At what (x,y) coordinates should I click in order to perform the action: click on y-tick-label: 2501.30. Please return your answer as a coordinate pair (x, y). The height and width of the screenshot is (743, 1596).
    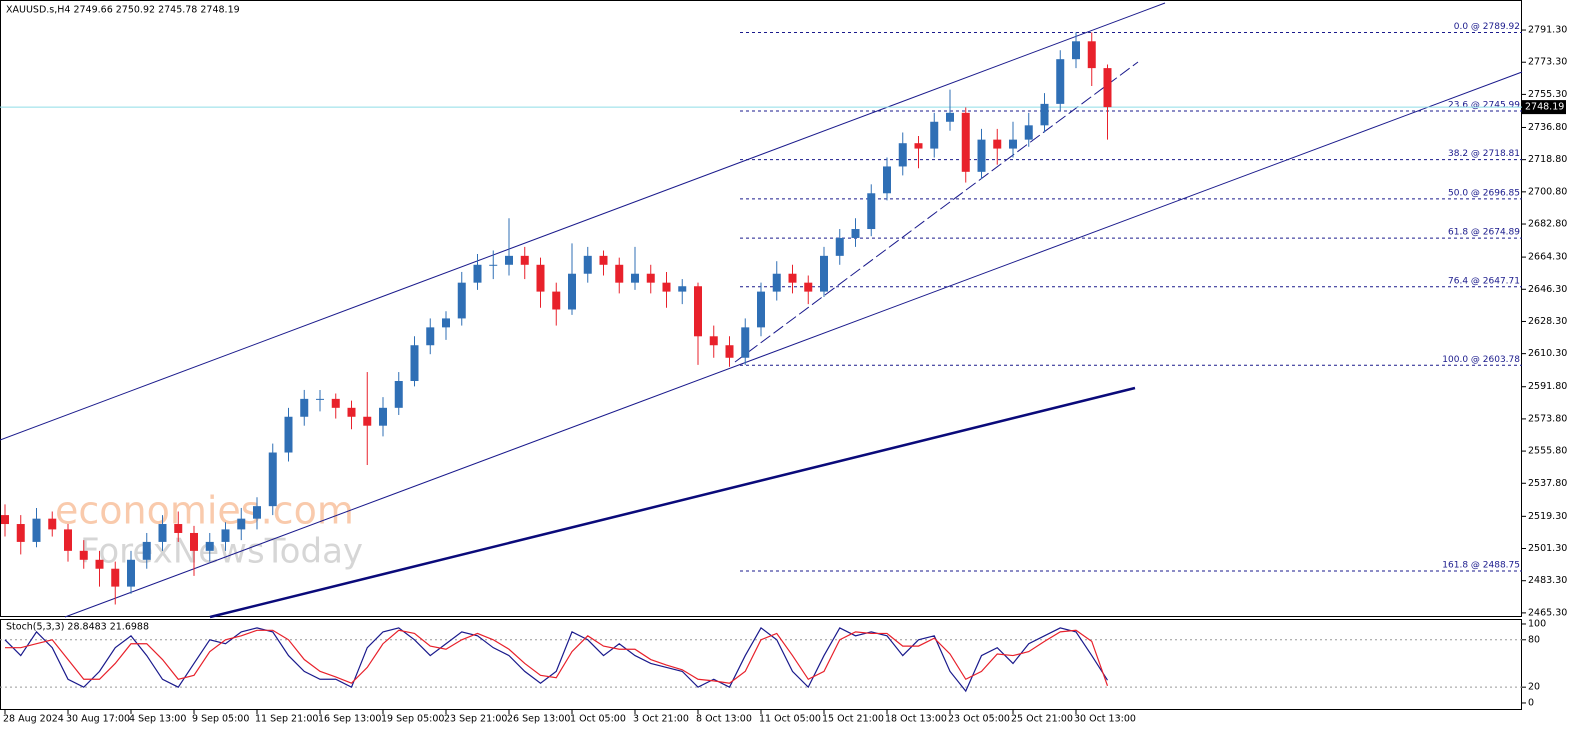
    Looking at the image, I should click on (1547, 548).